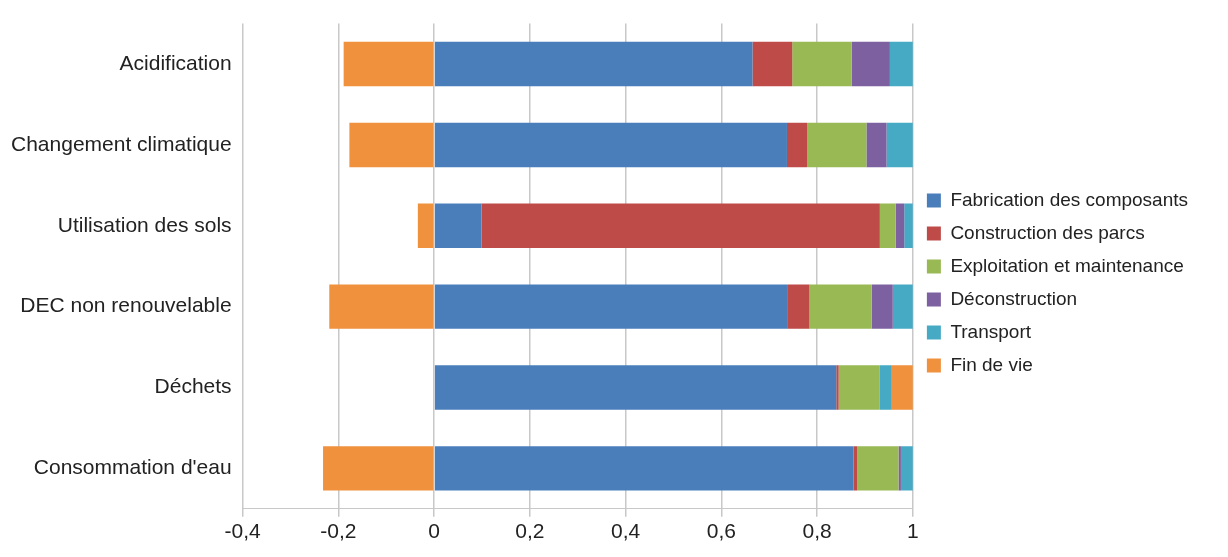 Image resolution: width=1228 pixels, height=557 pixels. What do you see at coordinates (132, 467) in the screenshot?
I see `y-tick-label: Consommation d'eau` at bounding box center [132, 467].